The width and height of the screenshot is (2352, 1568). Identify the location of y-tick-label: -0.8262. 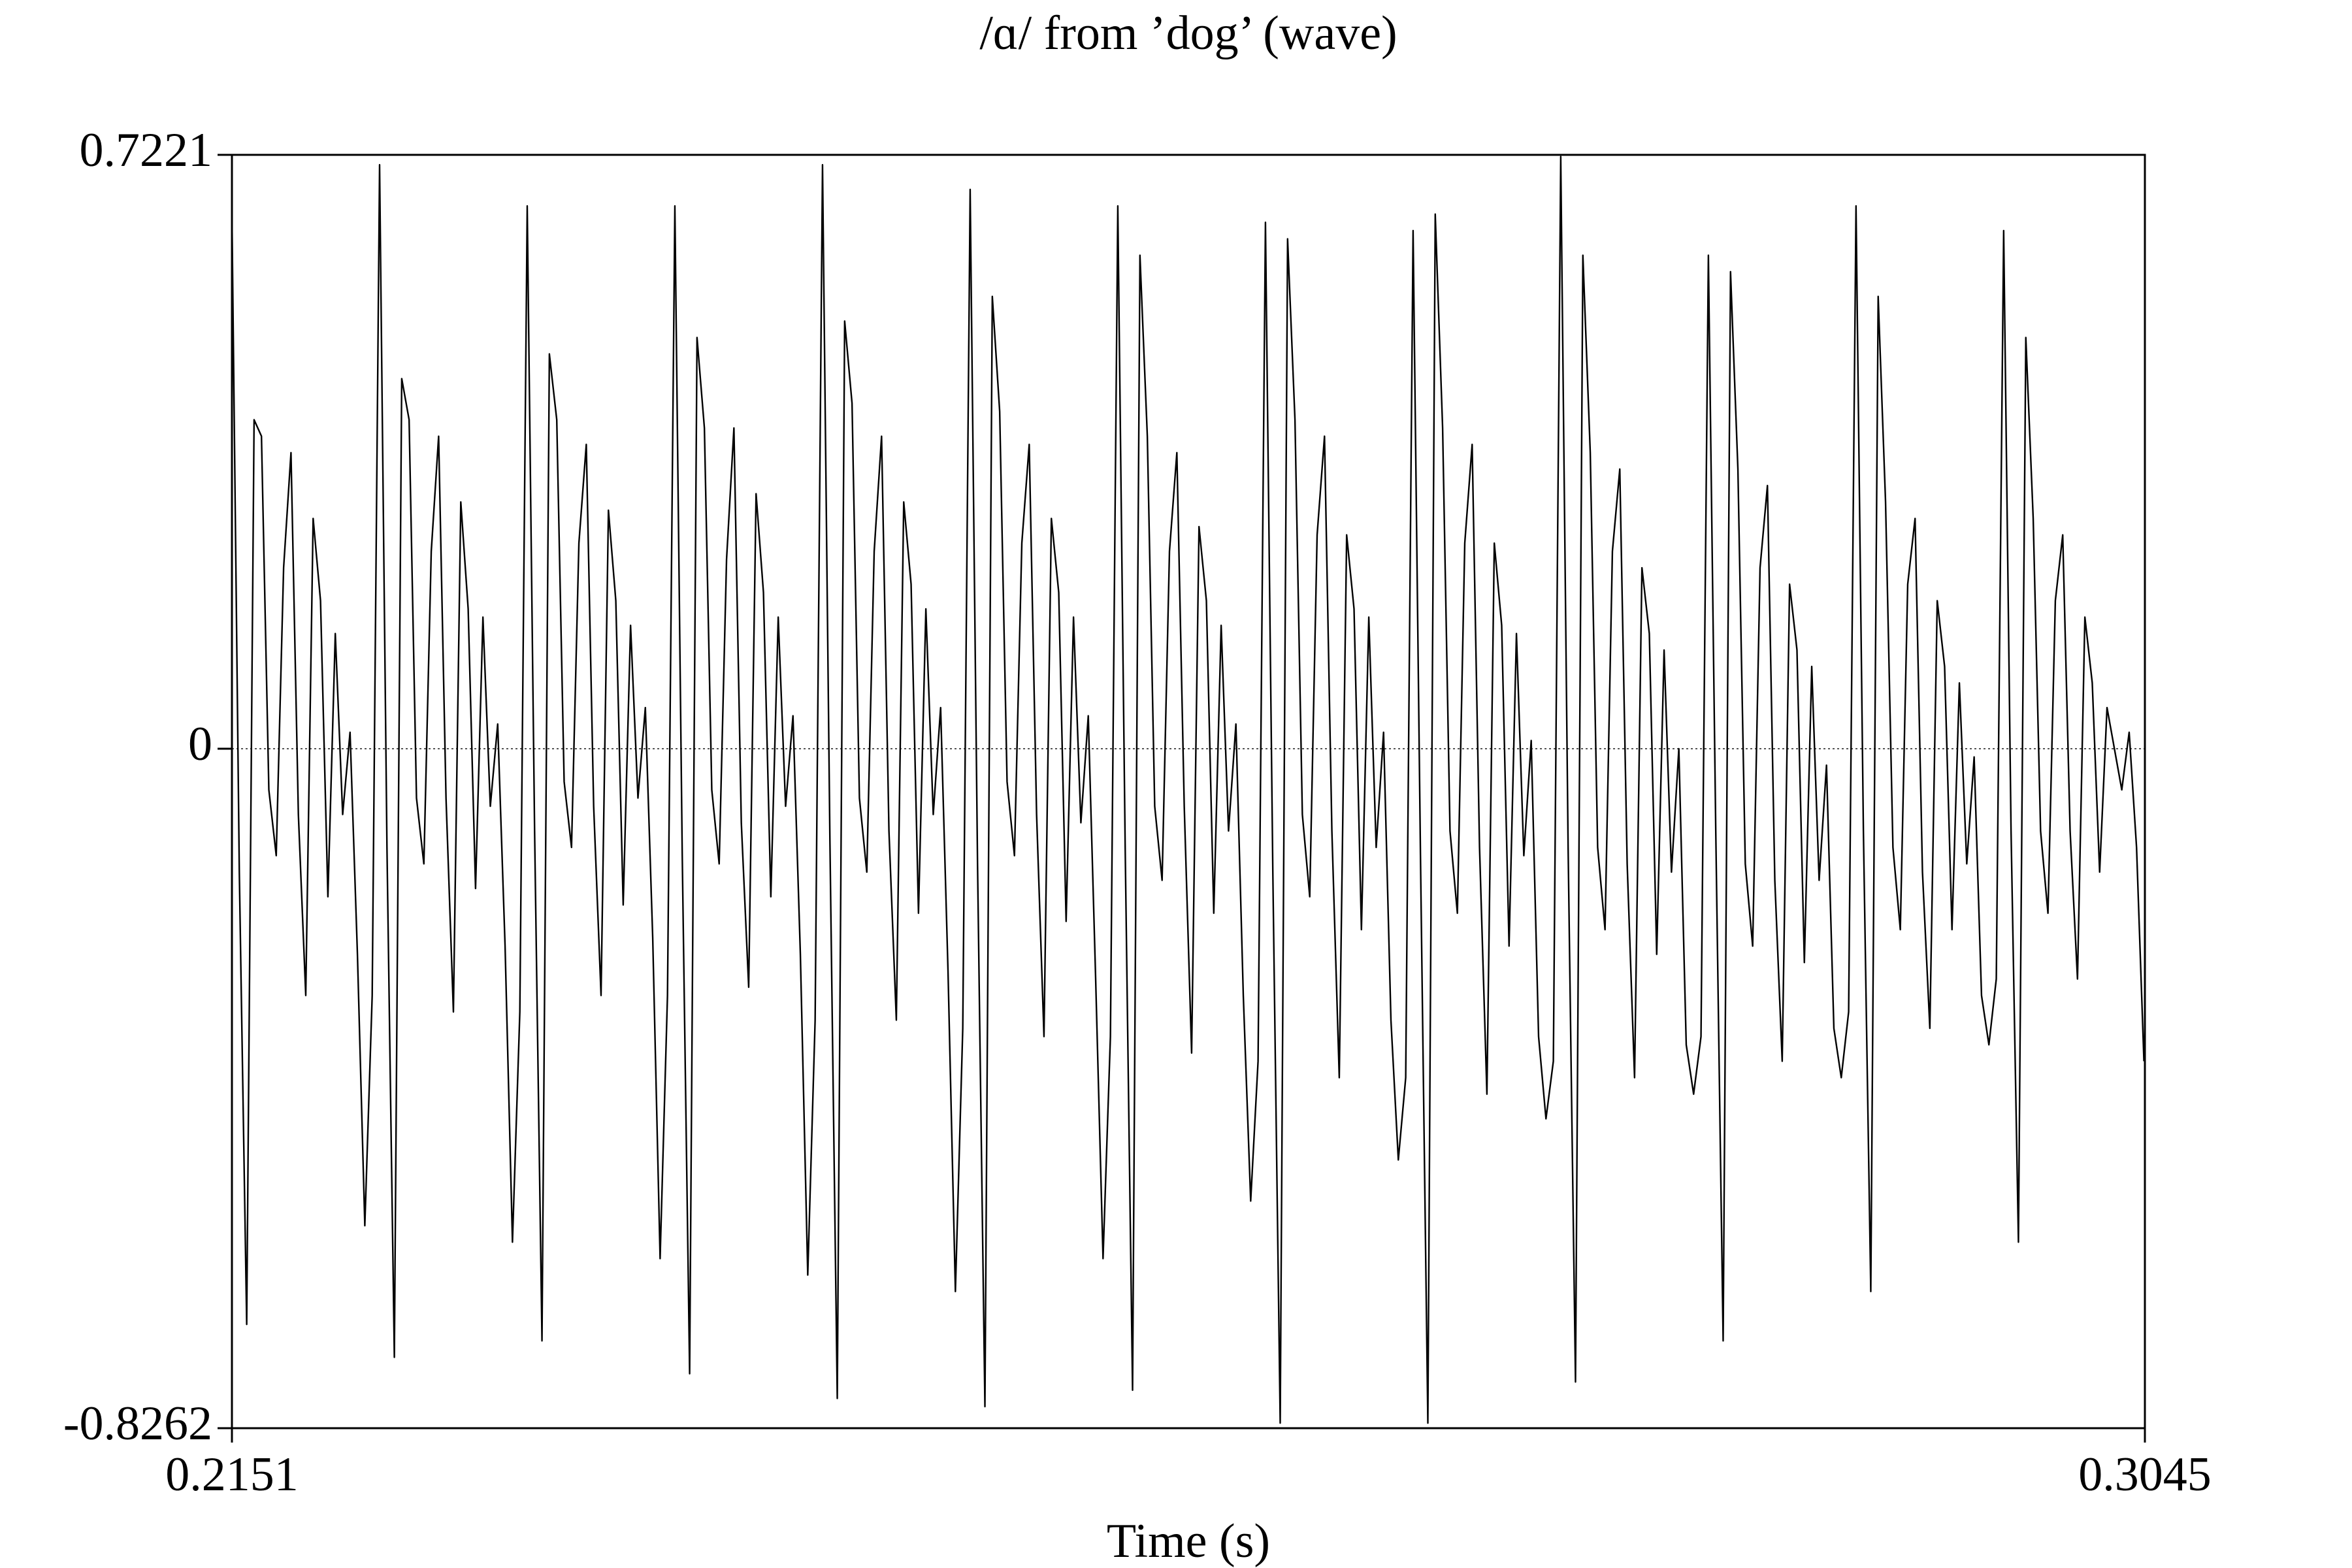
(137, 1423).